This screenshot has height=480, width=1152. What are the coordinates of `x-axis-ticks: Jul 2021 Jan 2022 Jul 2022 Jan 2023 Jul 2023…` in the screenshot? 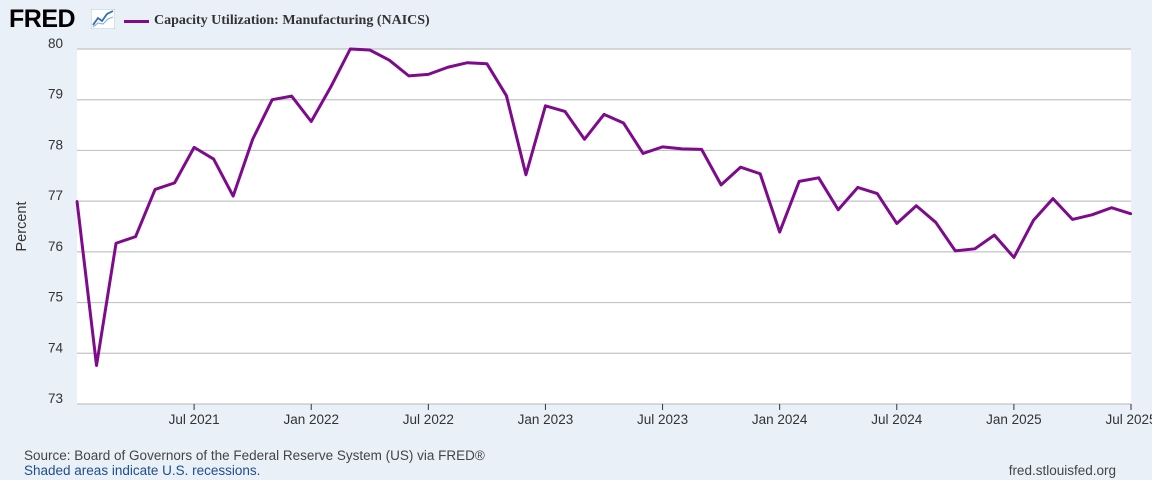 It's located at (660, 415).